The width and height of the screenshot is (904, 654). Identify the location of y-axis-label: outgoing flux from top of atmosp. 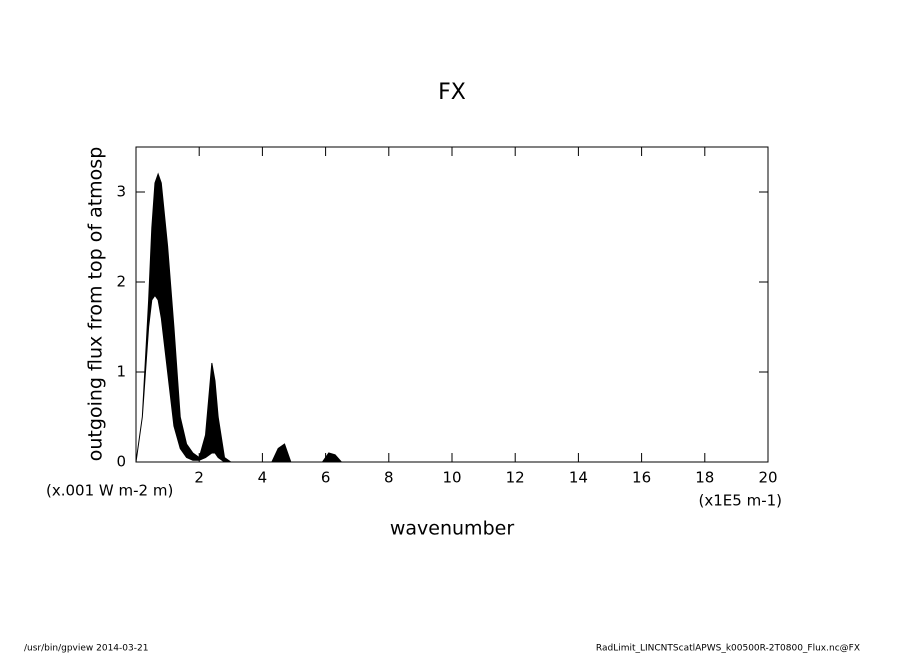
(96, 304).